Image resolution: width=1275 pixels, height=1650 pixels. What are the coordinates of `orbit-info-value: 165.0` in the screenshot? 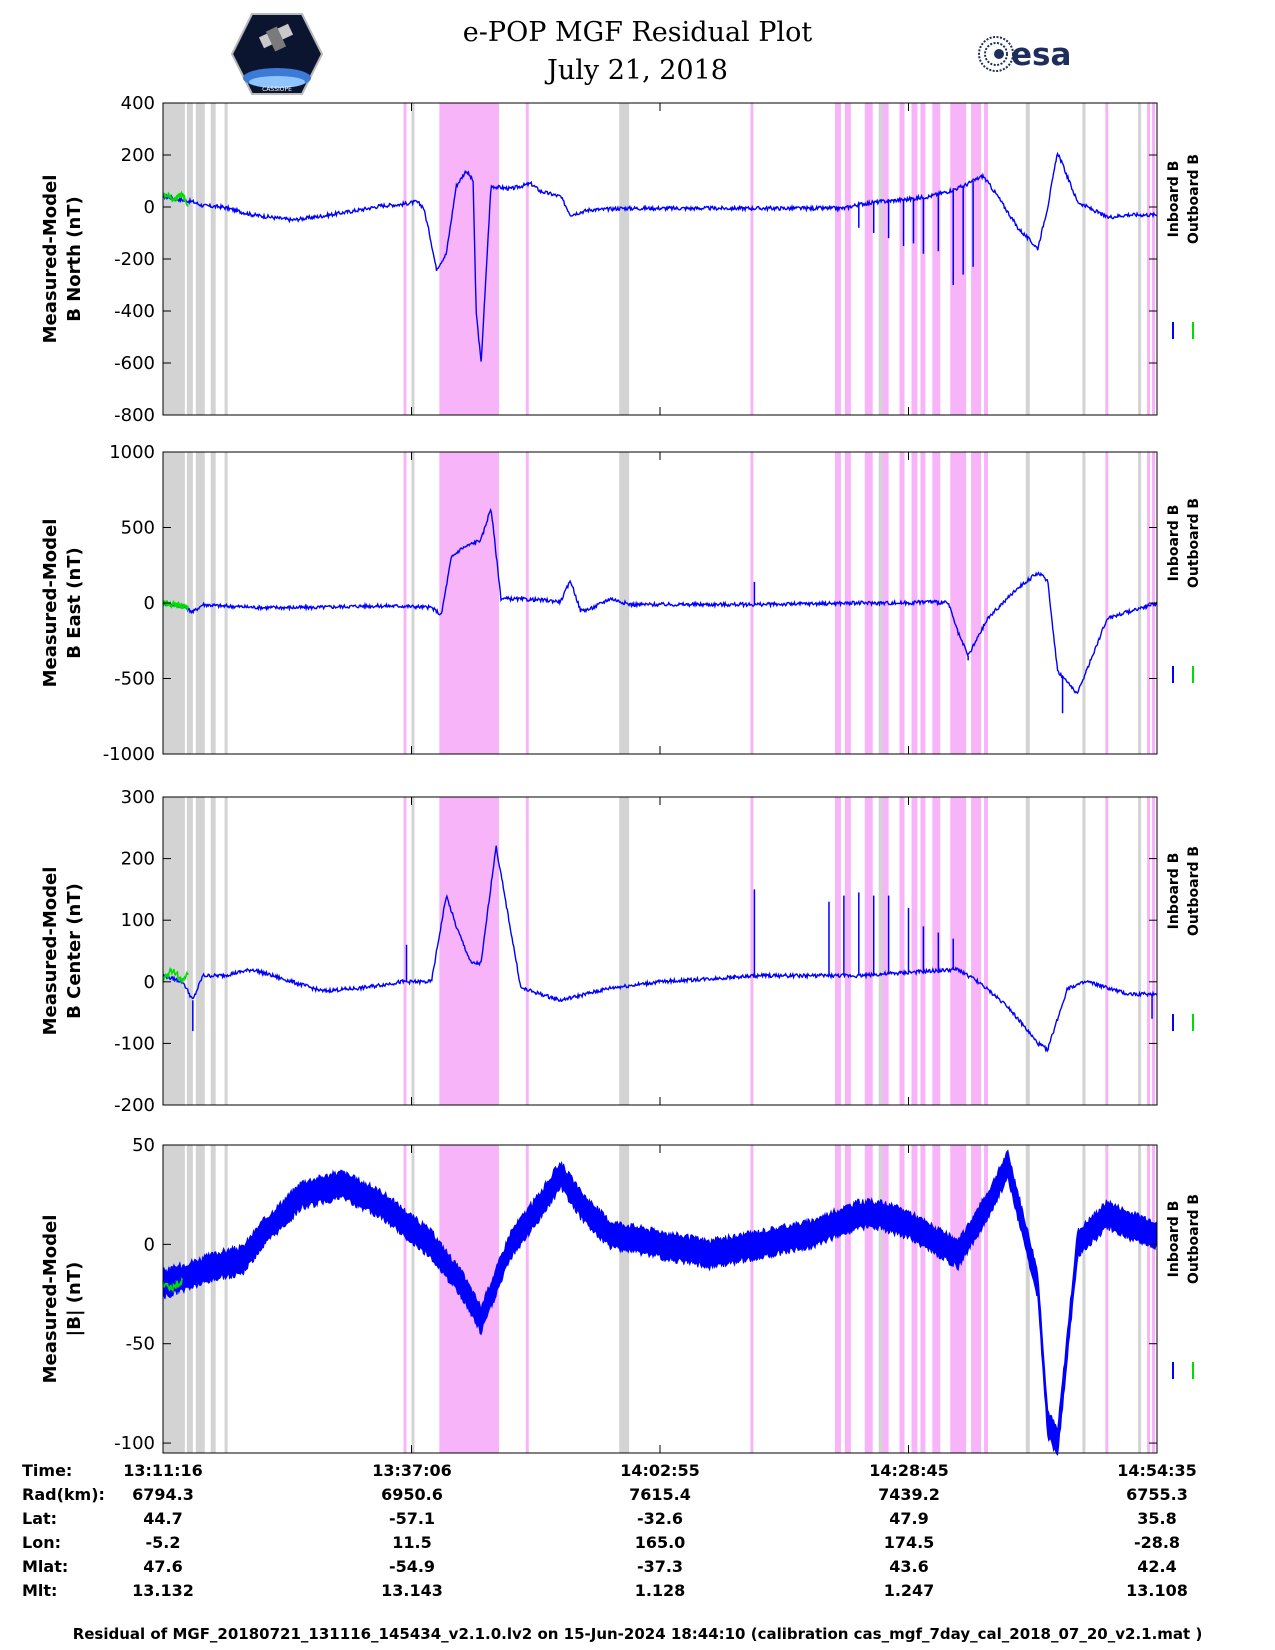 It's located at (660, 1542).